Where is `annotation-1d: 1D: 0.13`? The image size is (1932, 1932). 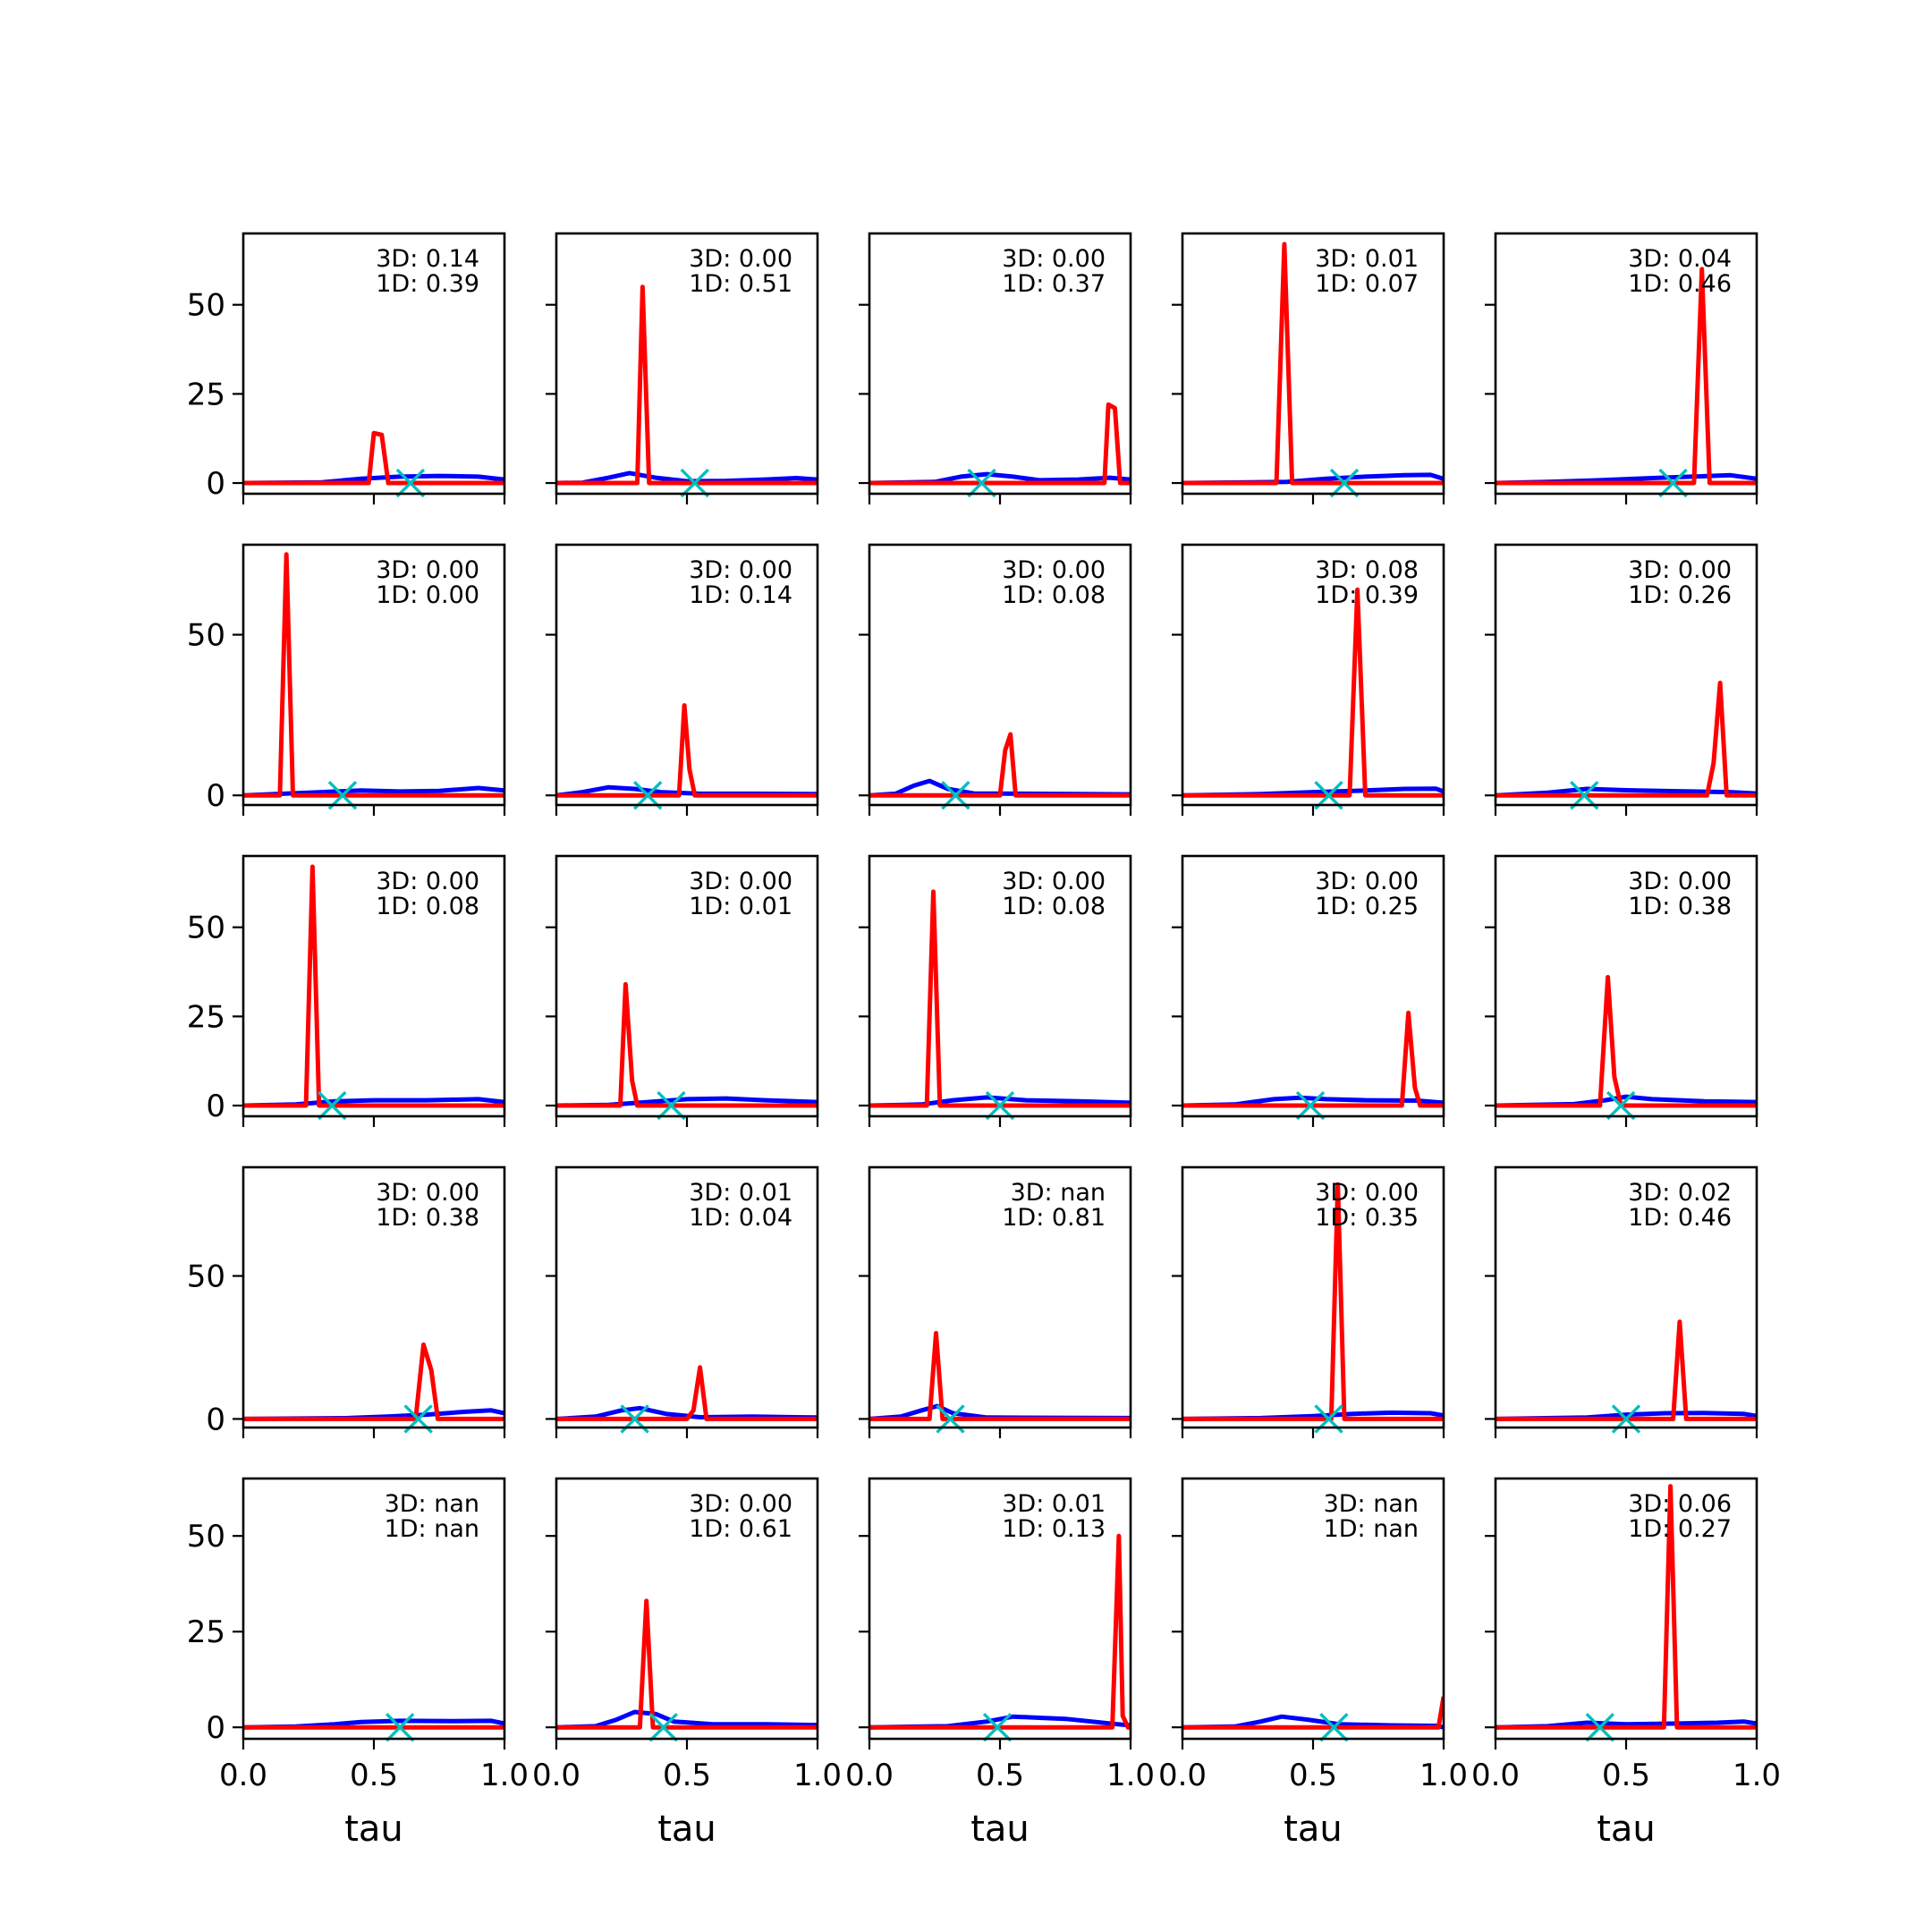 annotation-1d: 1D: 0.13 is located at coordinates (1054, 1529).